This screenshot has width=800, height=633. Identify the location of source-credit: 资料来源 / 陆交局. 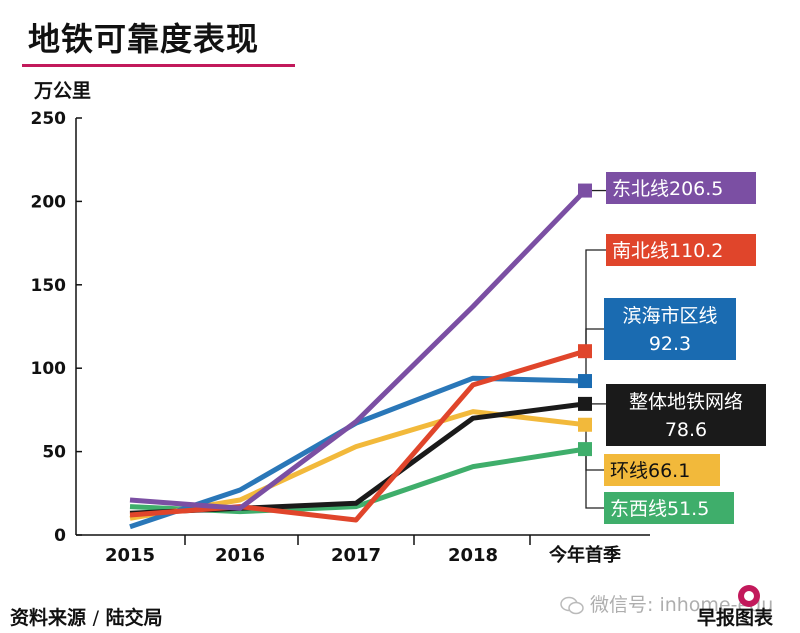
(86, 616).